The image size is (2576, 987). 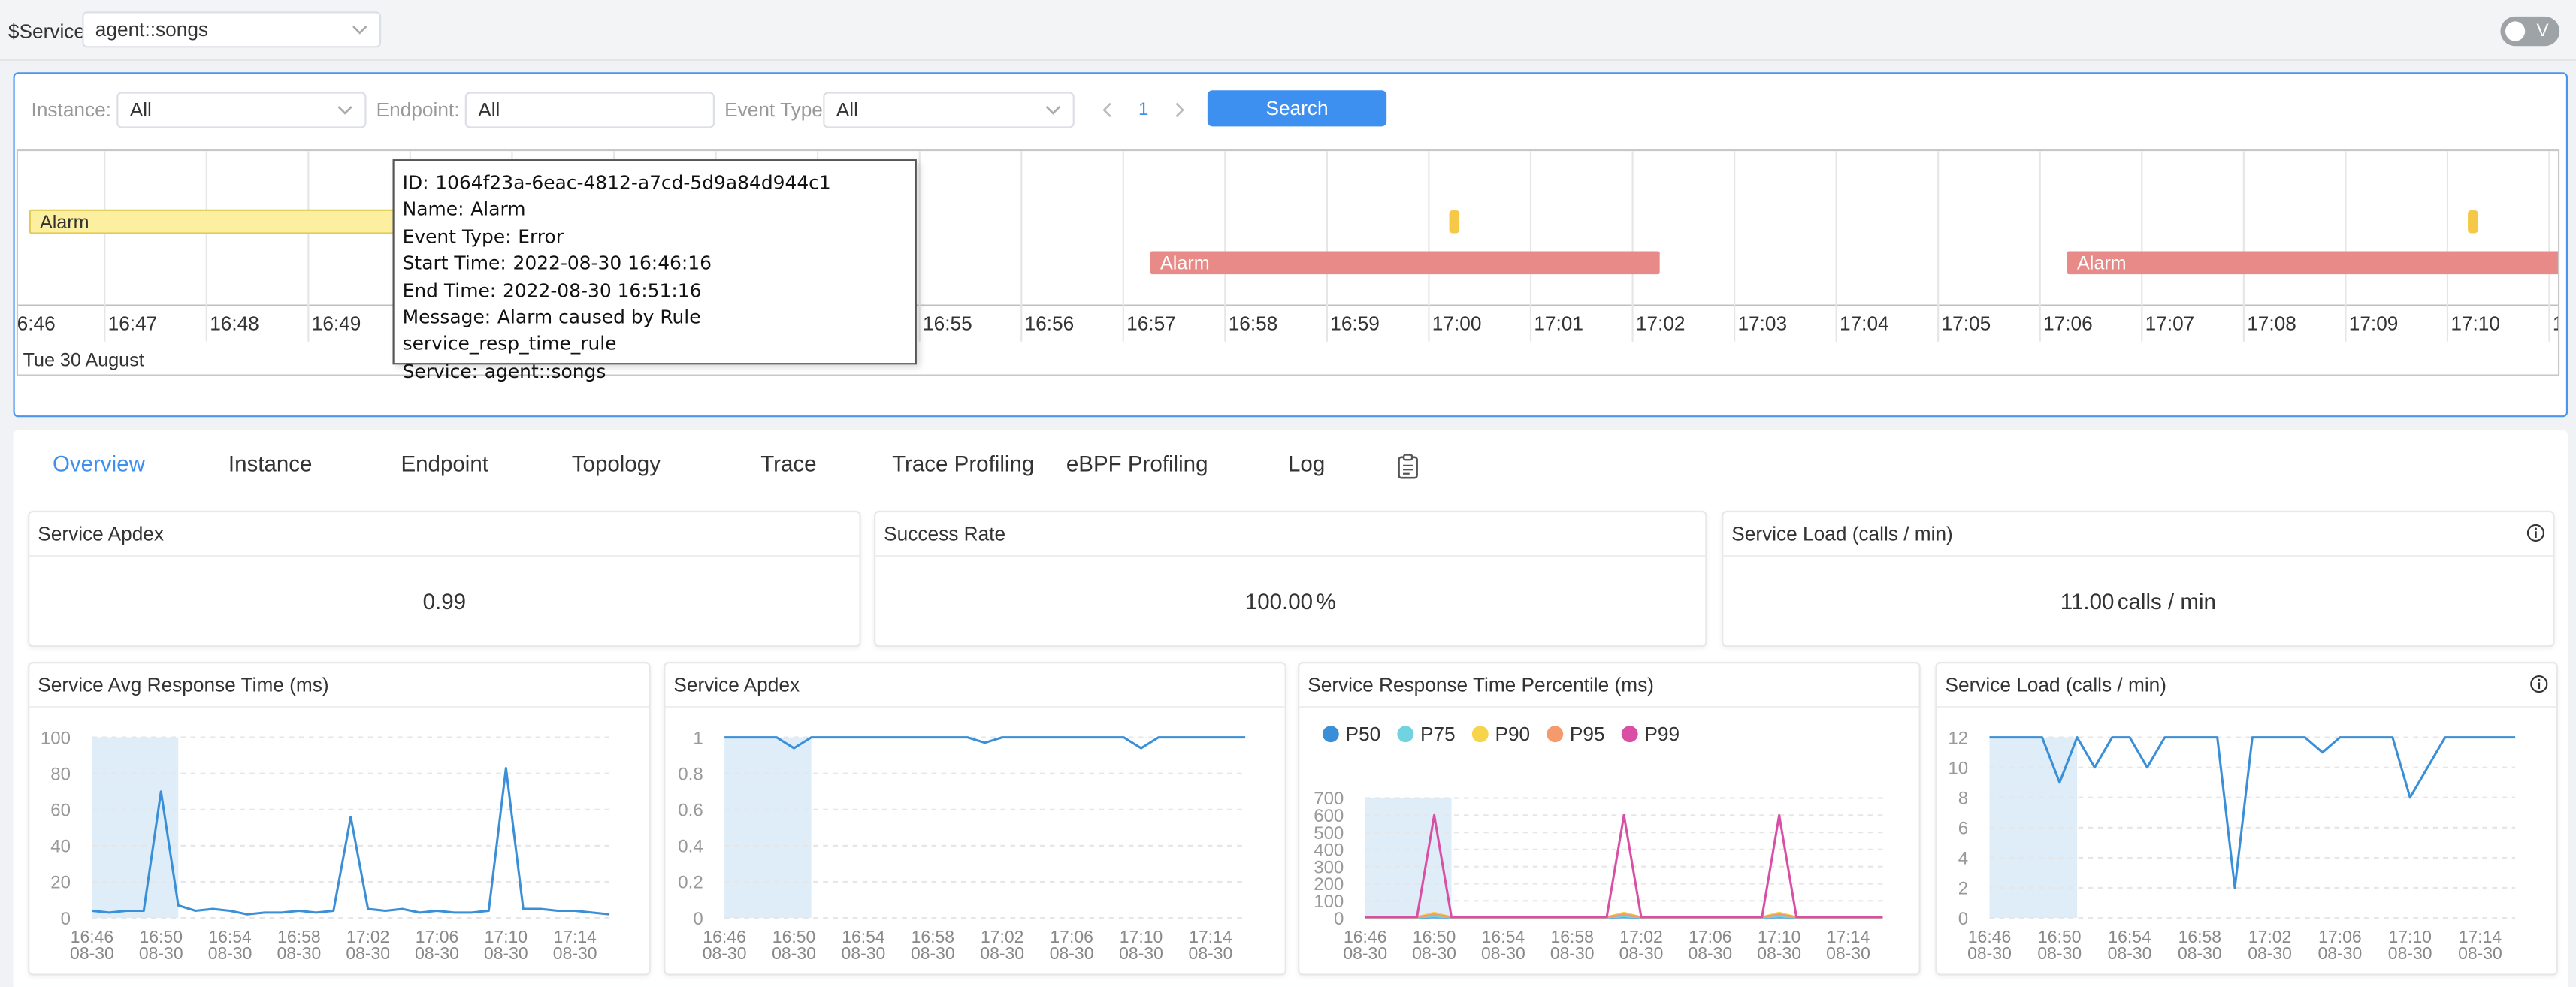 I want to click on service-select: agent::songs, so click(x=232, y=30).